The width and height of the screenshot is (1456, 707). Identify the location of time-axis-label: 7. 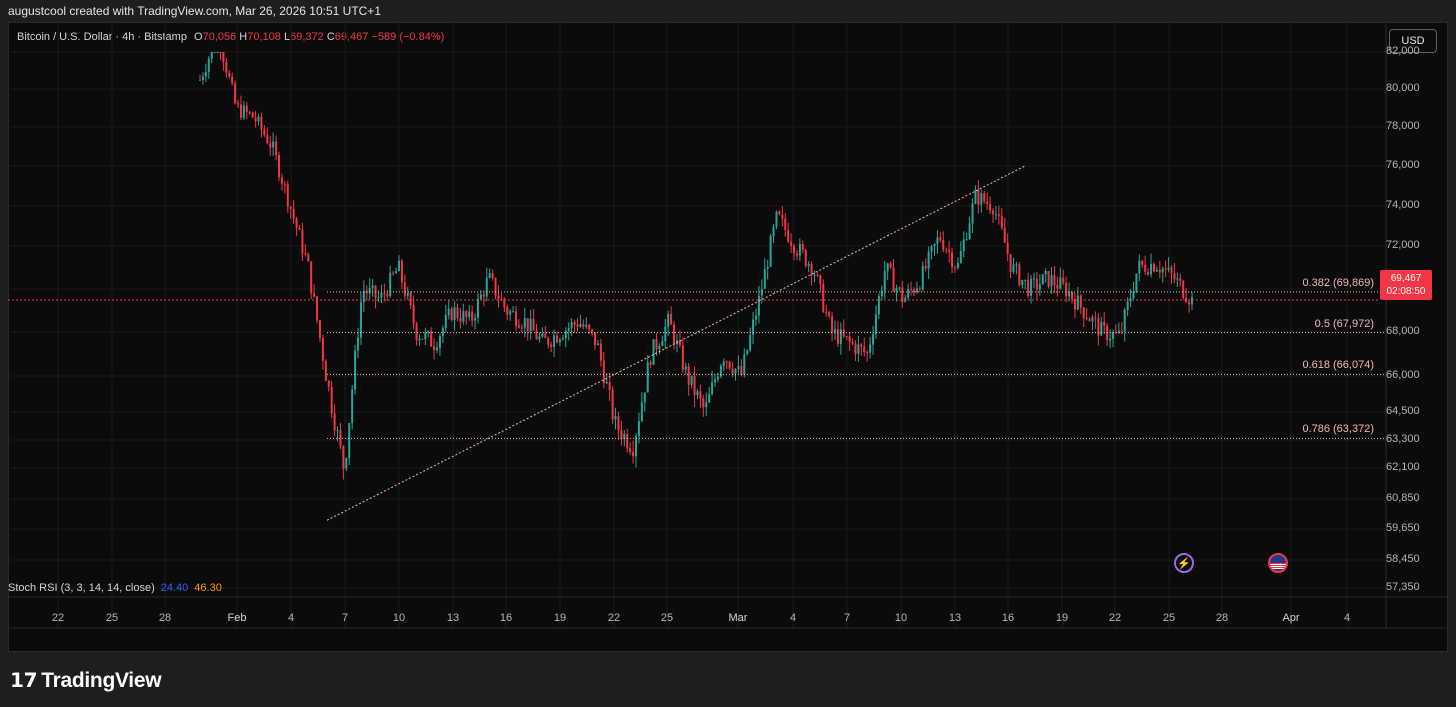
(847, 618).